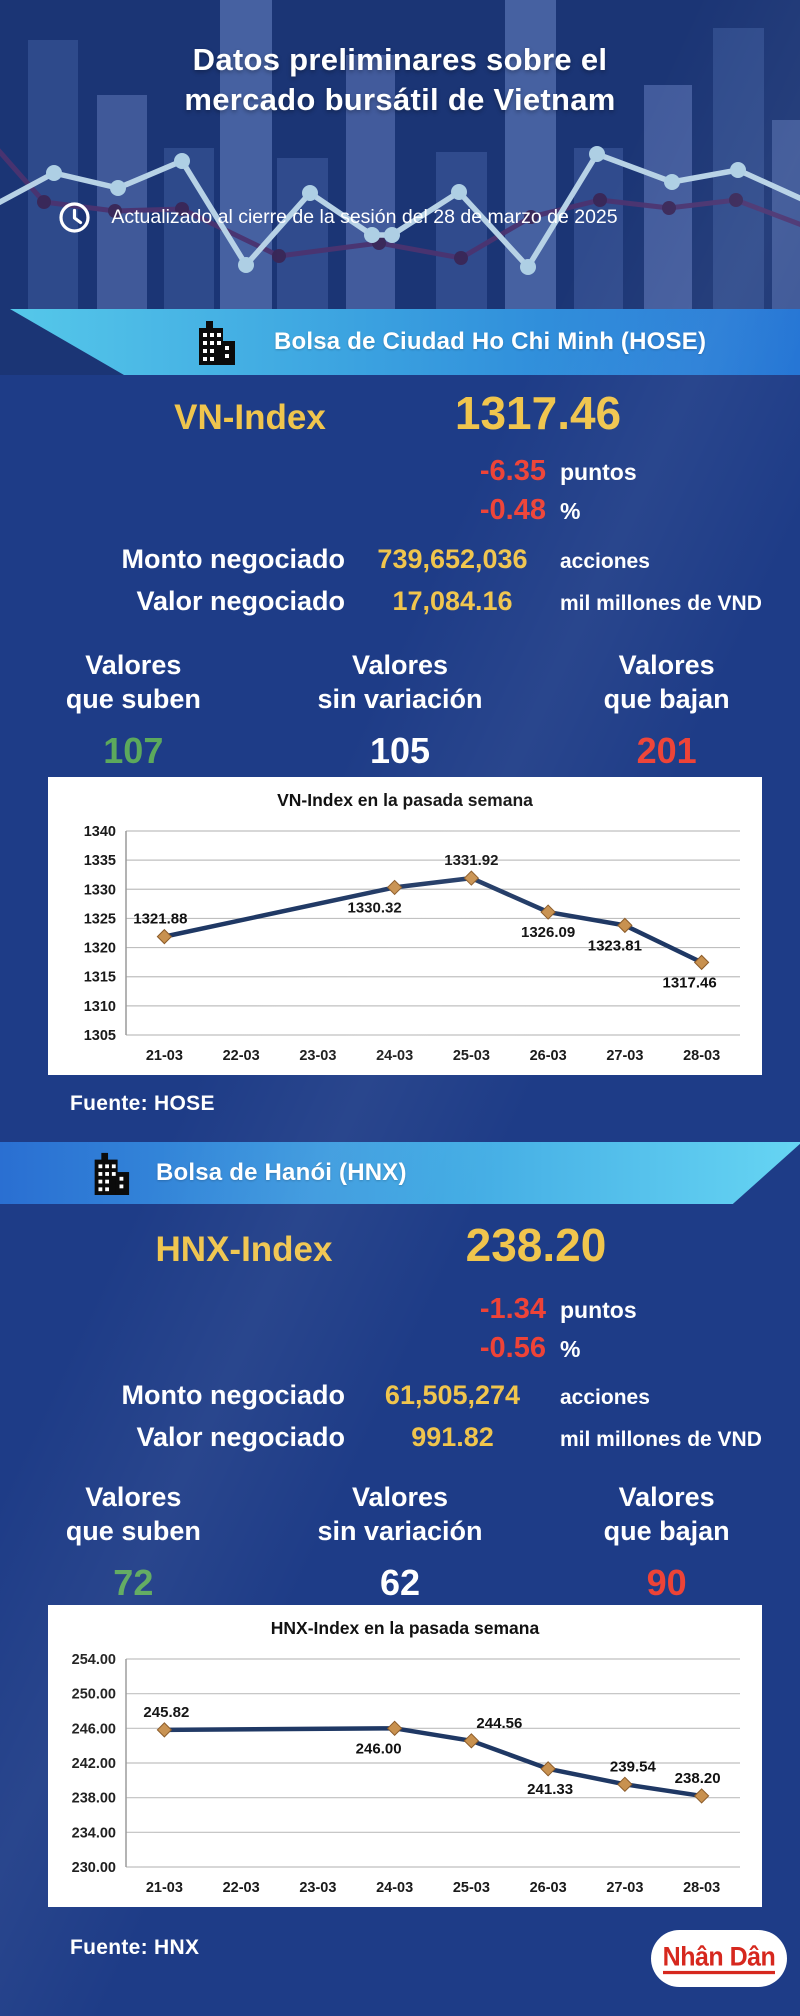 Image resolution: width=800 pixels, height=2016 pixels. I want to click on hnx-decliners: Valores que bajan 90, so click(666, 1542).